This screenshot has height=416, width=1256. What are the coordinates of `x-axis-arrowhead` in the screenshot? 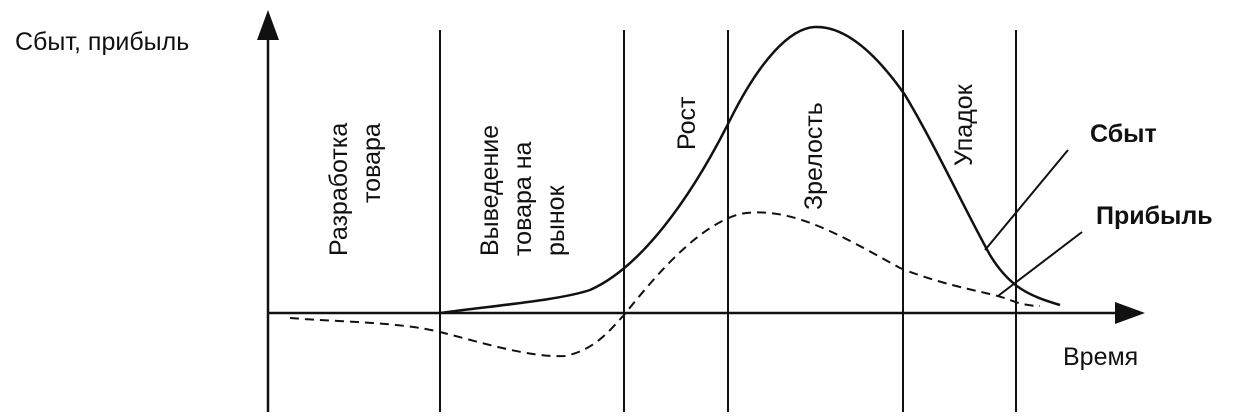 It's located at (1130, 313).